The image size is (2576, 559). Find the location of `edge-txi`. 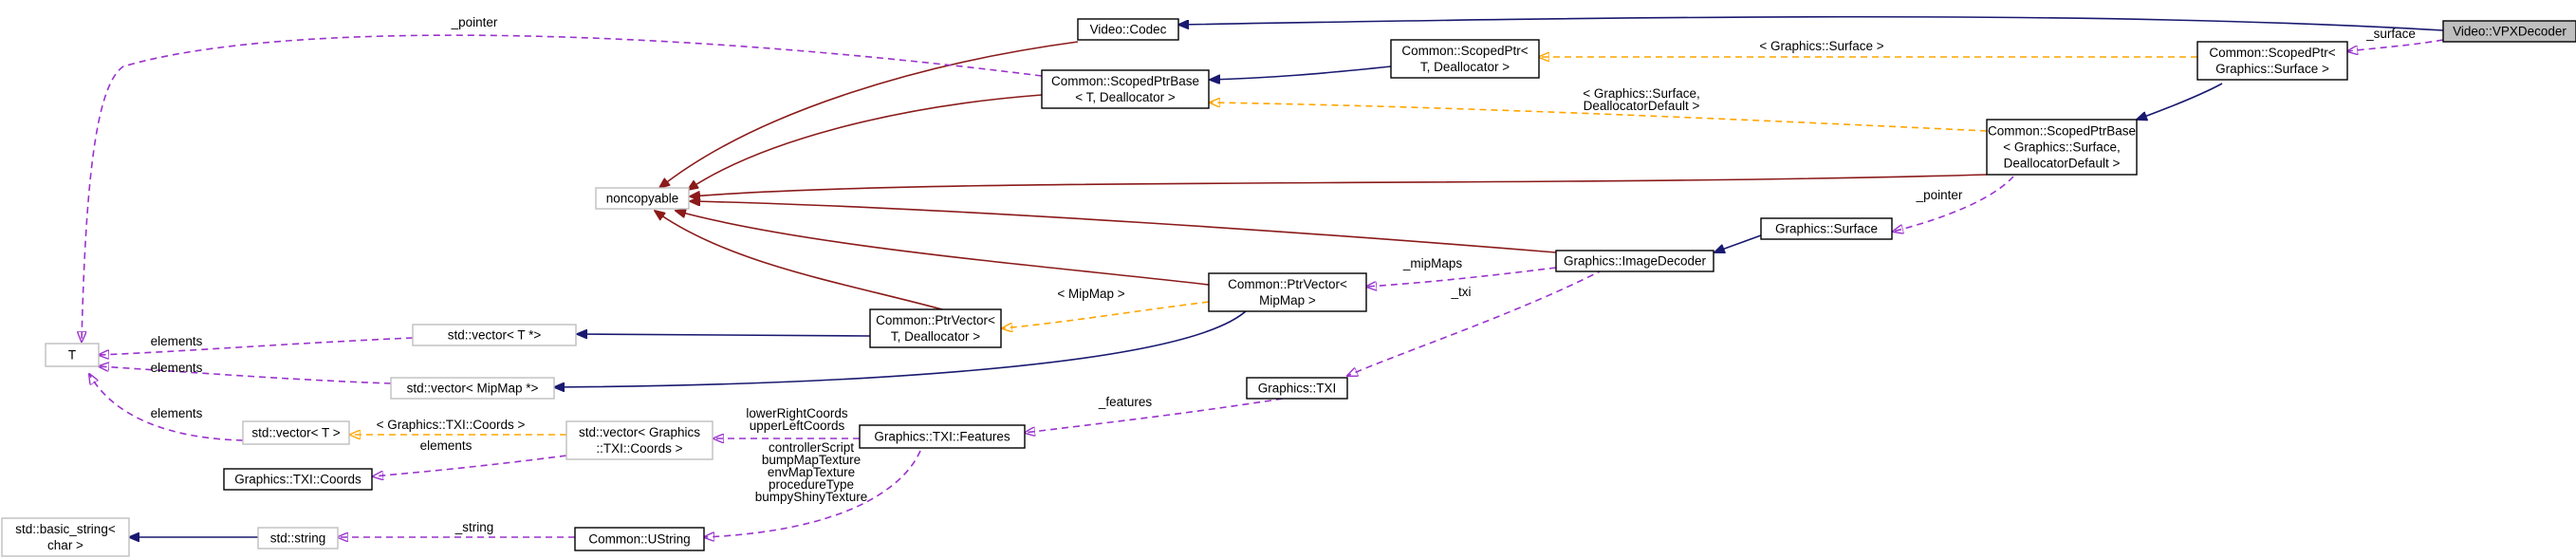

edge-txi is located at coordinates (1475, 322).